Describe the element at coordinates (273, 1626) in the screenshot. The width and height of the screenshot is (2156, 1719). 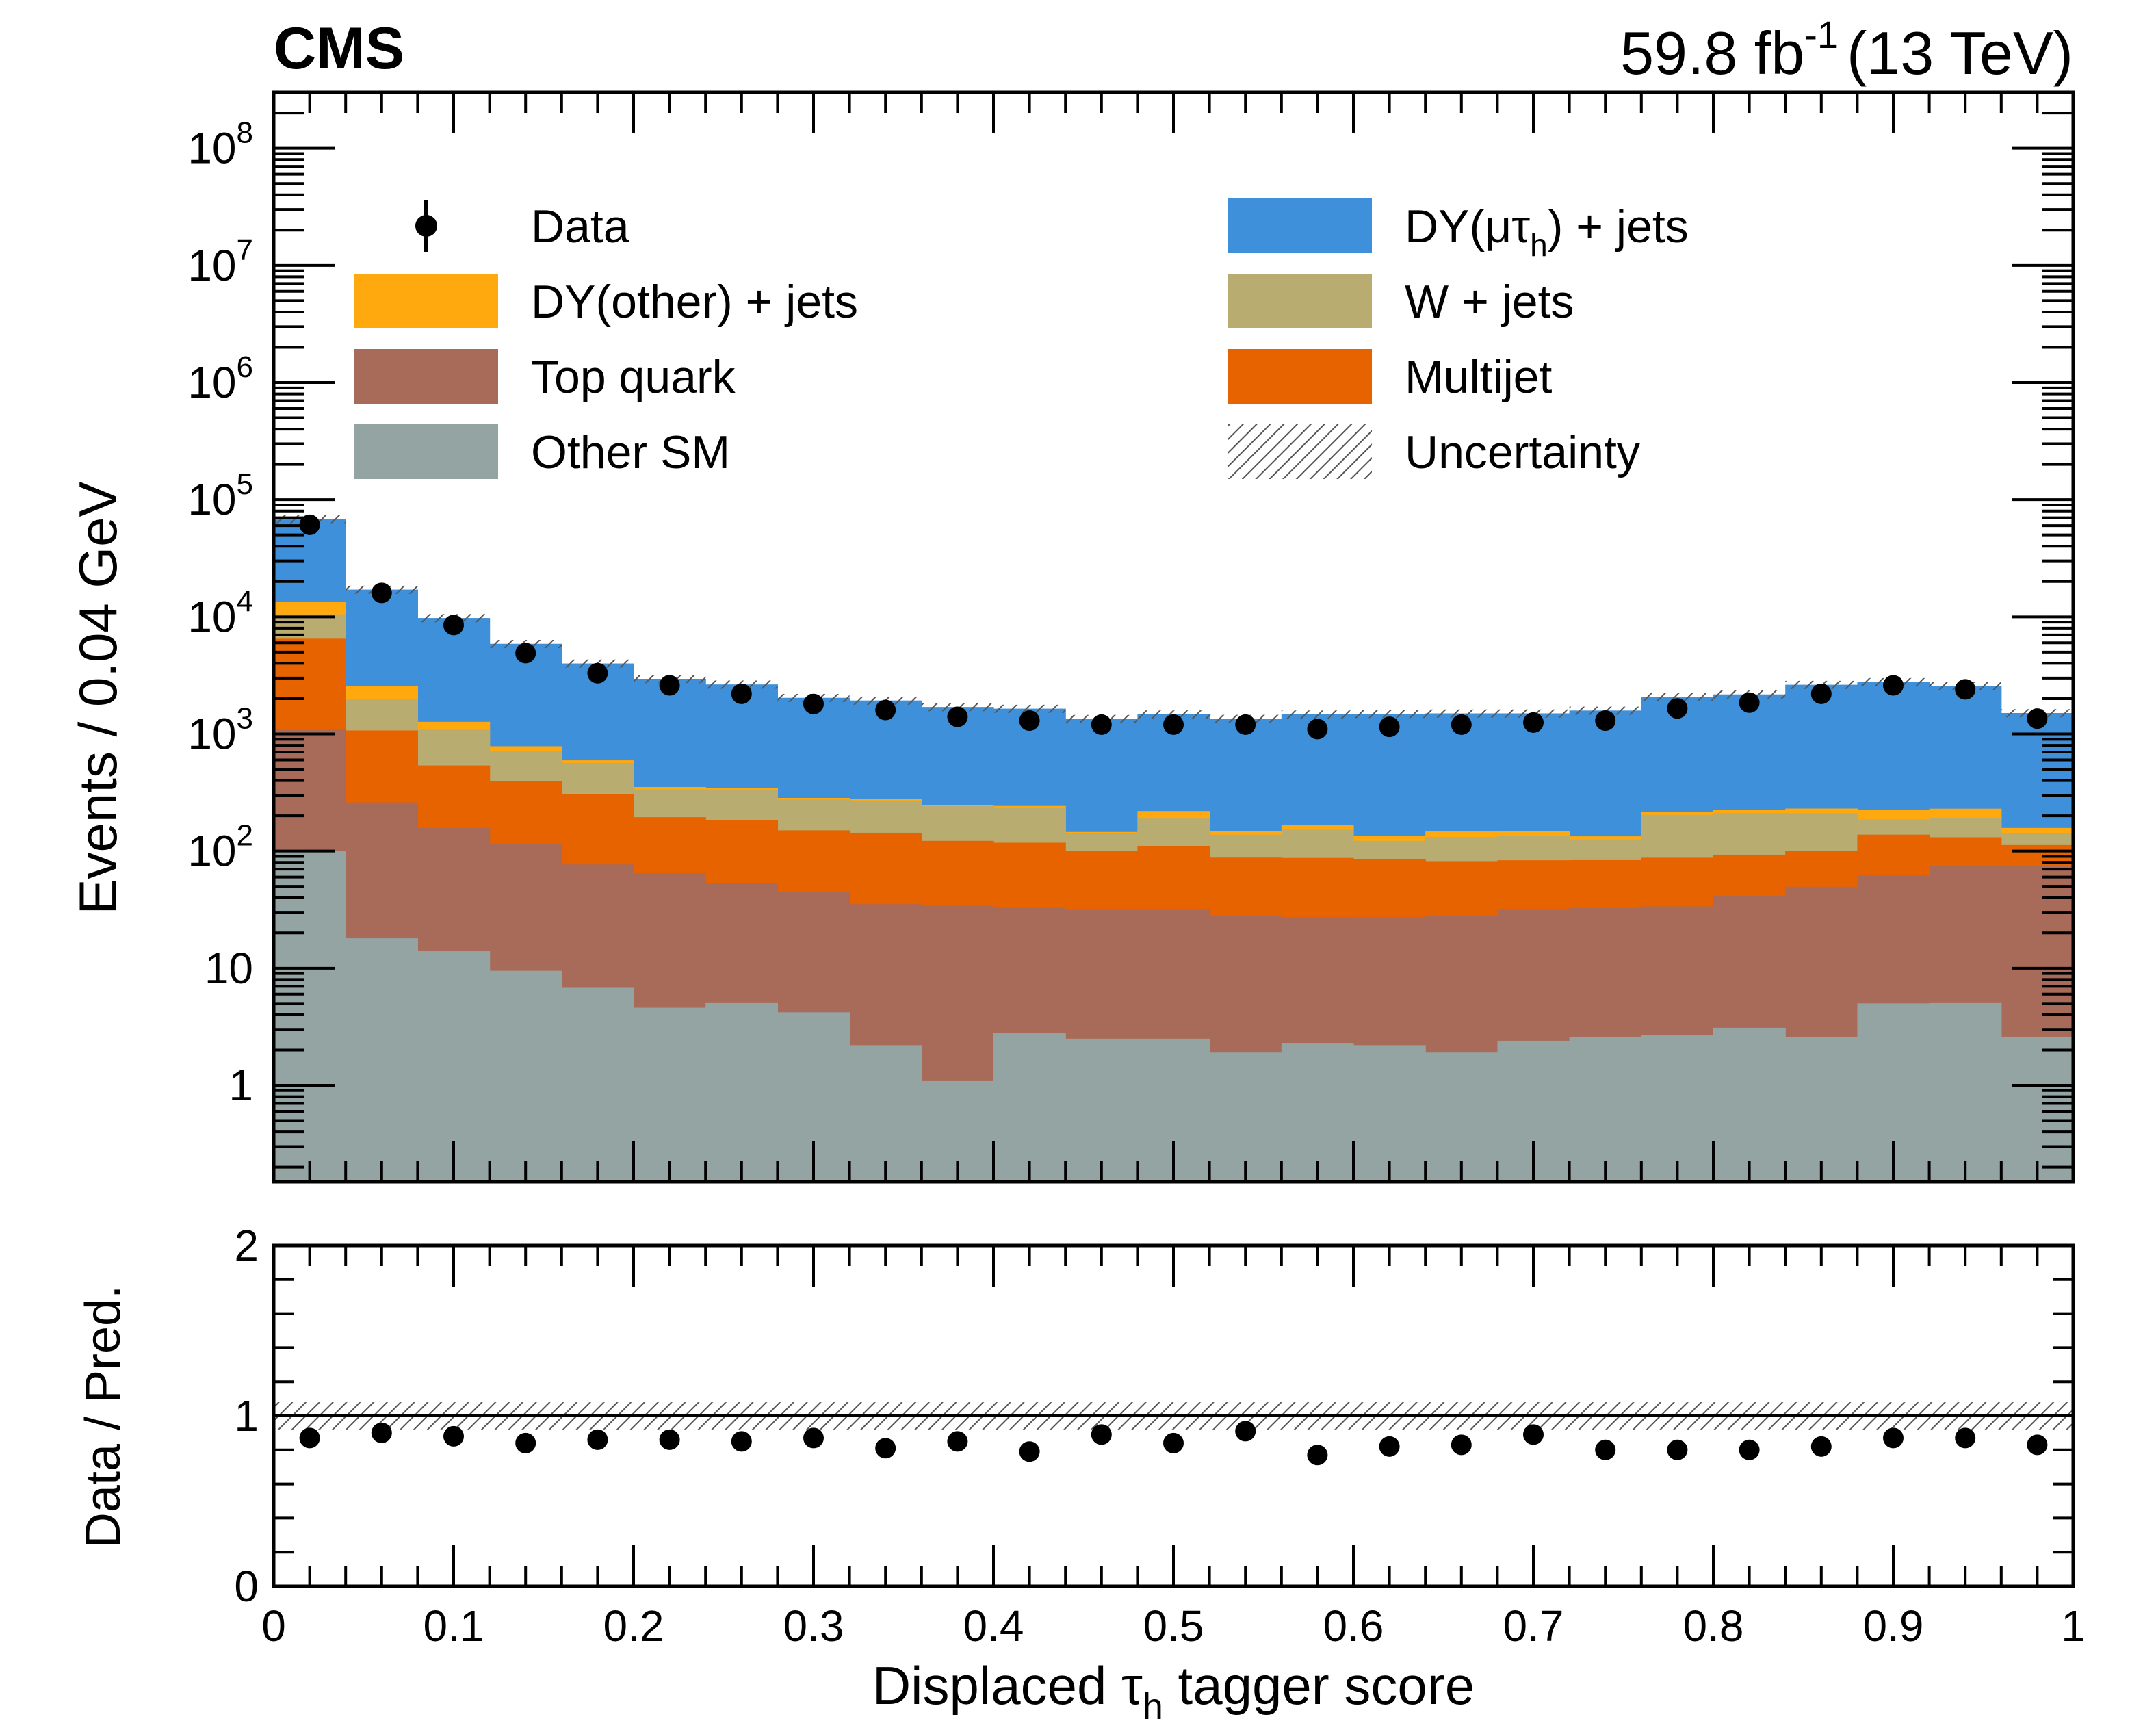
I see `x-tick-label: 0` at that location.